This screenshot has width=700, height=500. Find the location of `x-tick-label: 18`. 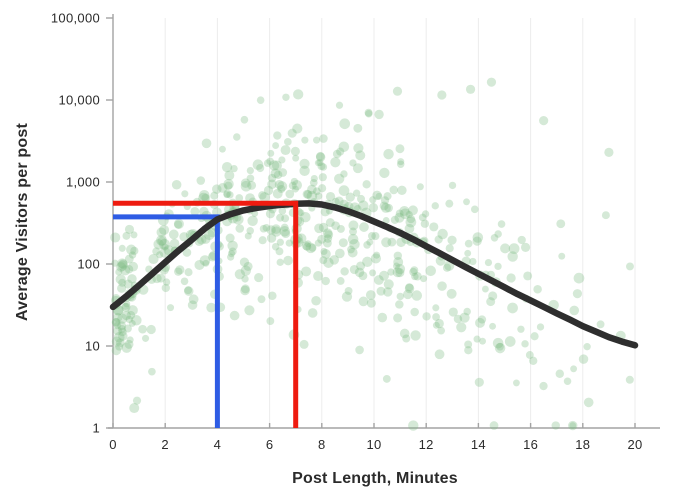

x-tick-label: 18 is located at coordinates (582, 444).